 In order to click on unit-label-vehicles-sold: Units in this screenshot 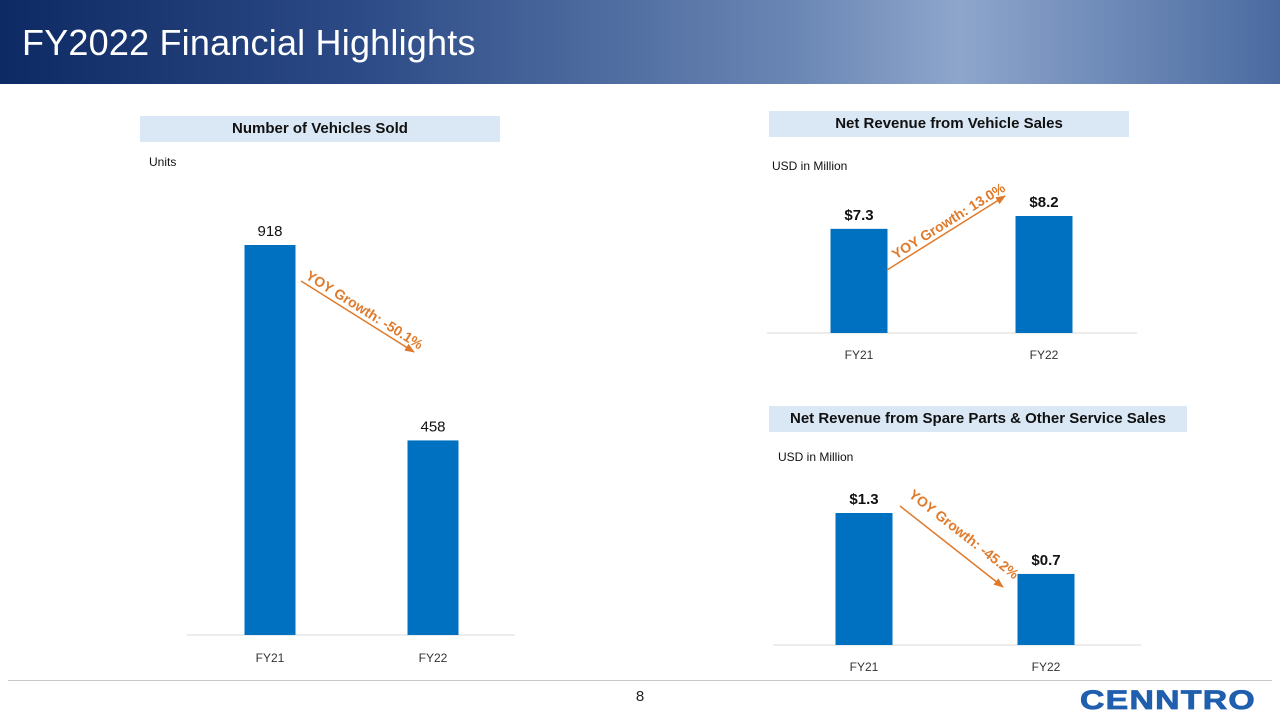, I will do `click(163, 162)`.